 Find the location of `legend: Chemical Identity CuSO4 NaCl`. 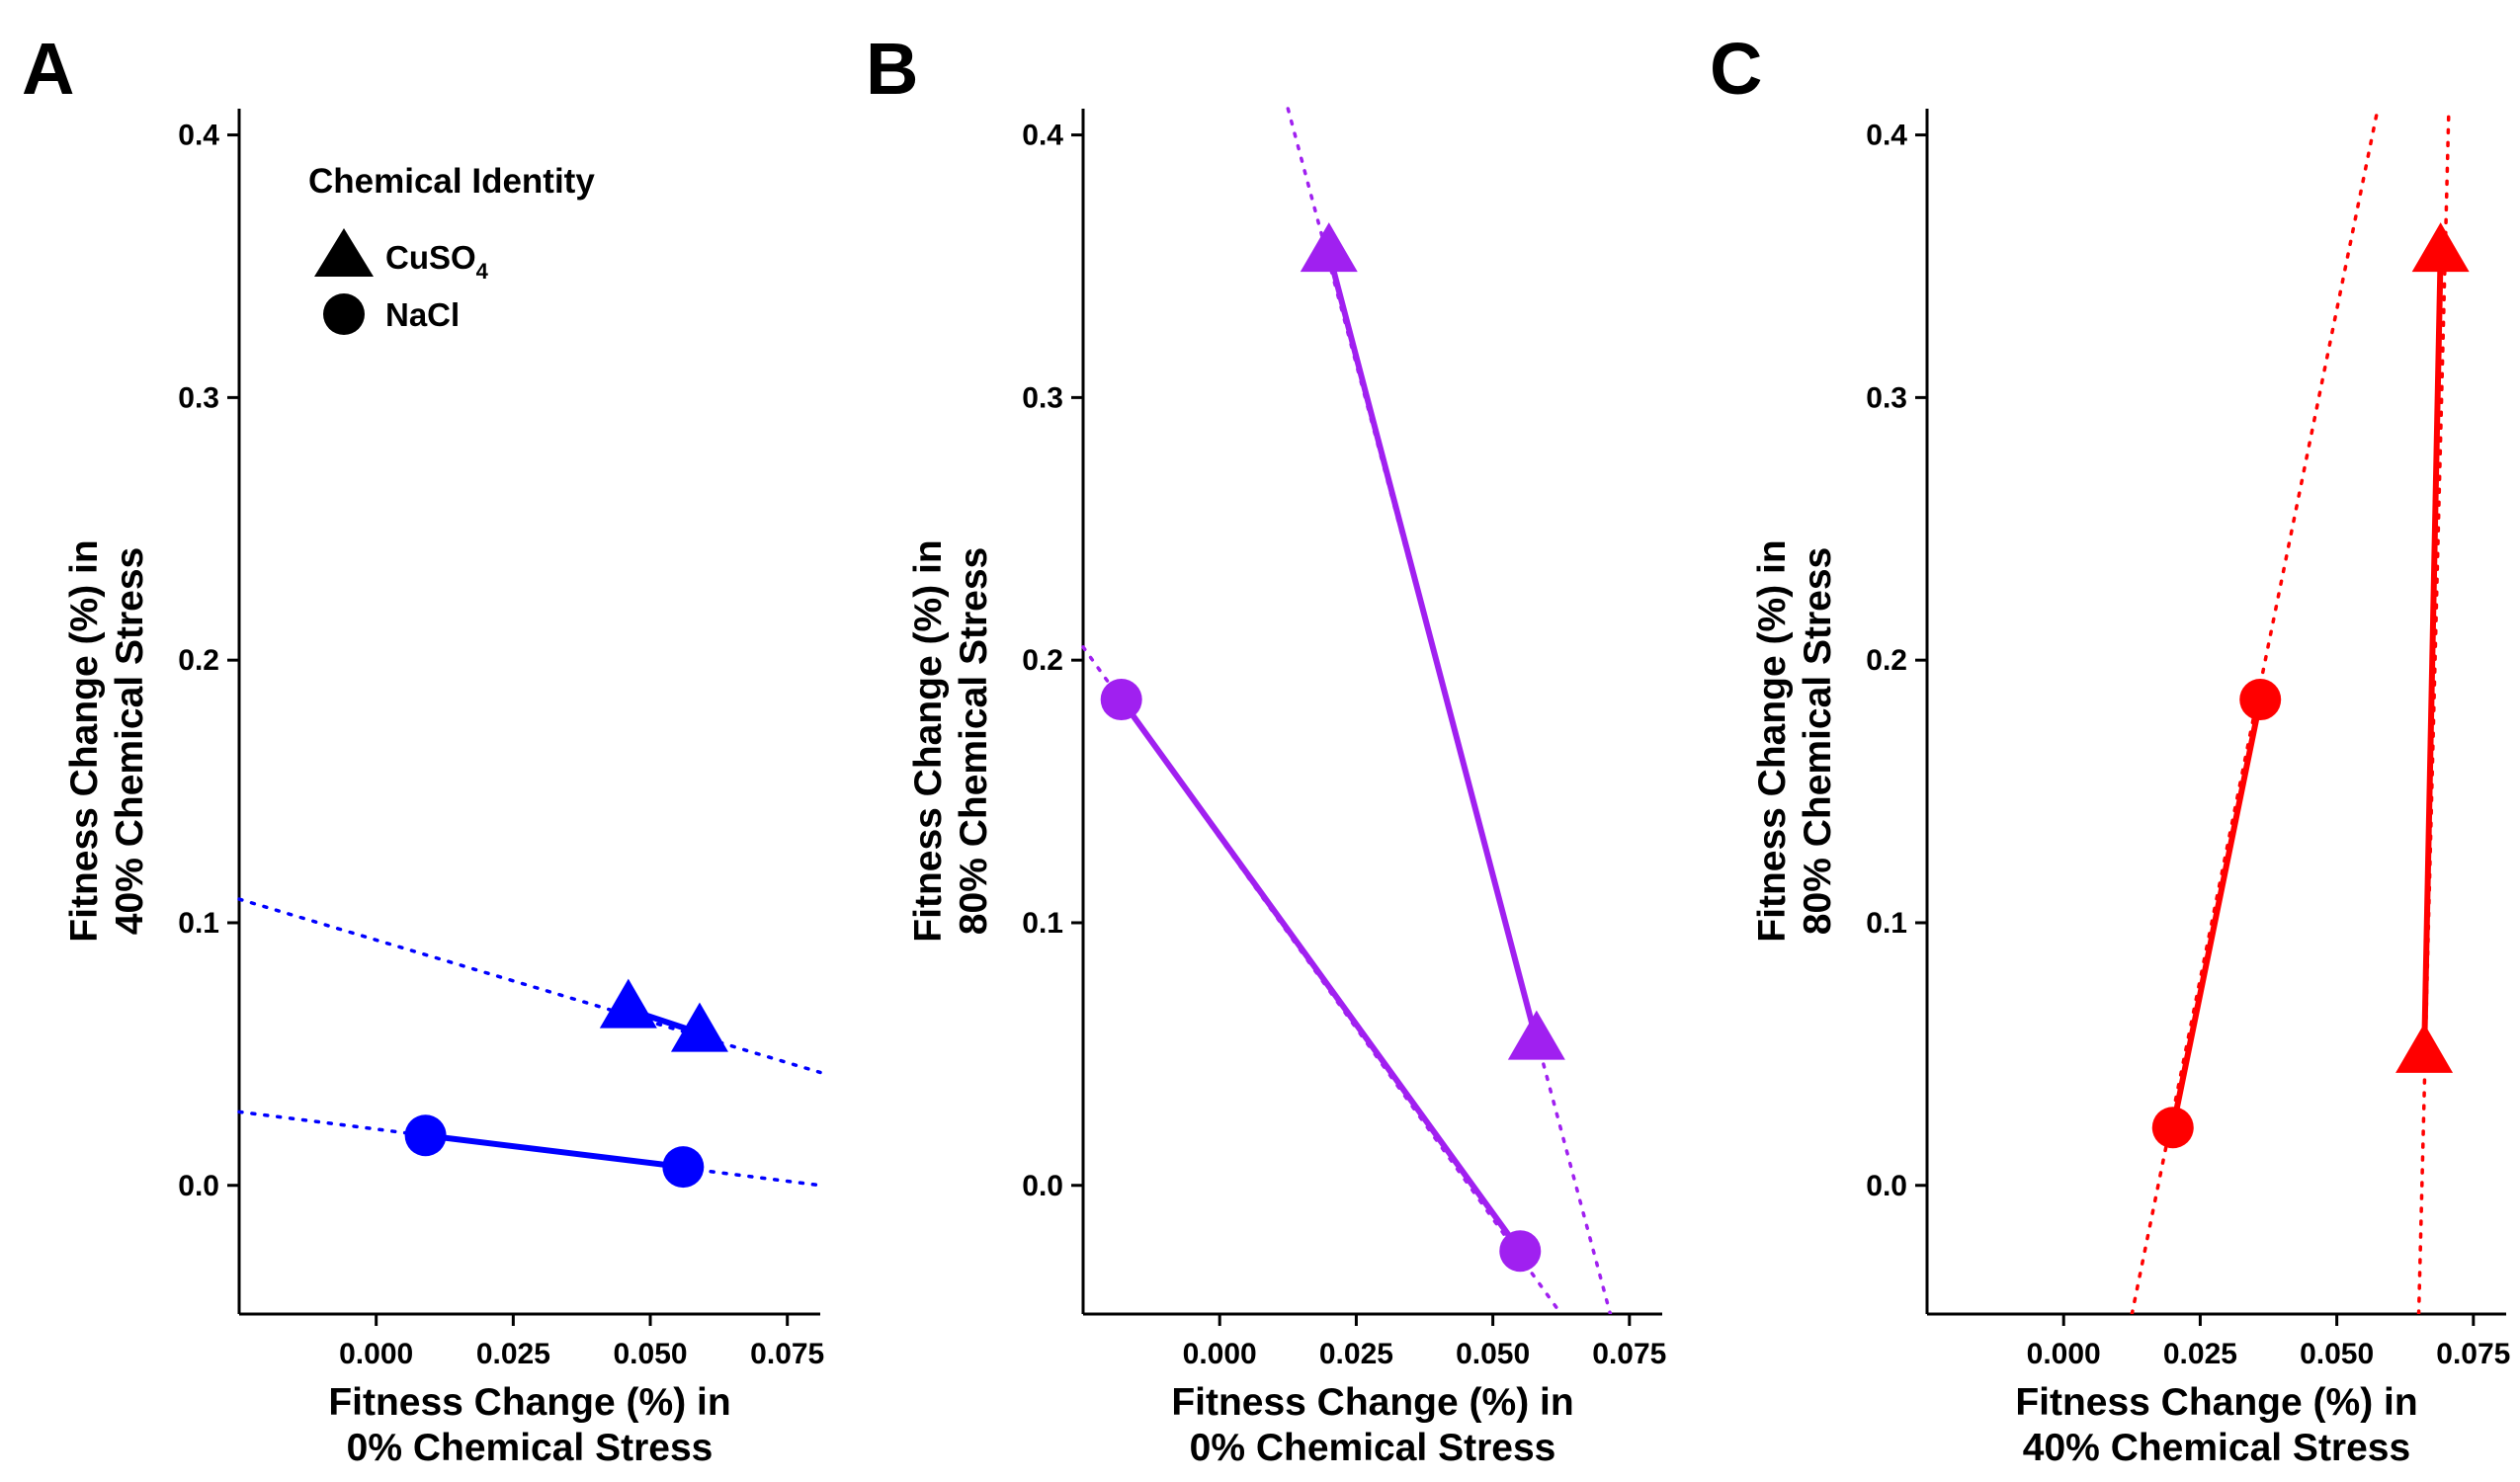

legend: Chemical Identity CuSO4 NaCl is located at coordinates (451, 248).